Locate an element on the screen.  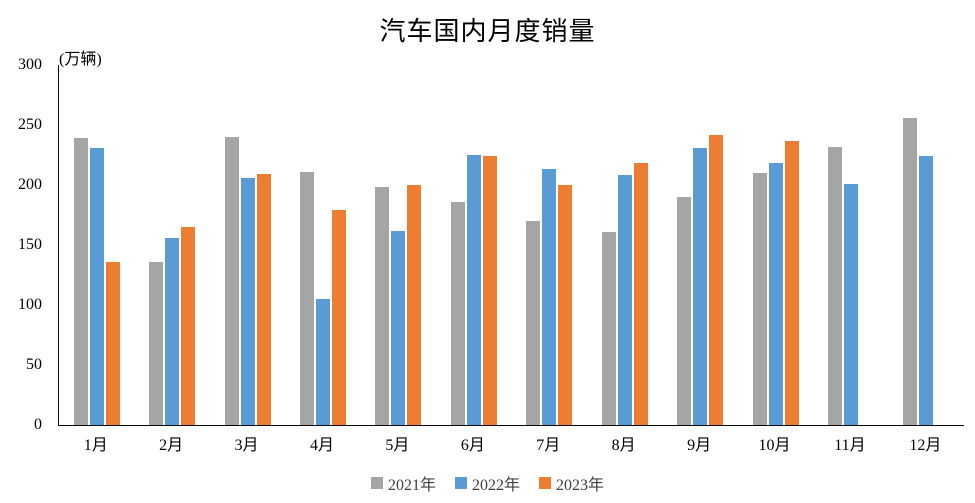
bar-s0-m3 is located at coordinates (231, 281).